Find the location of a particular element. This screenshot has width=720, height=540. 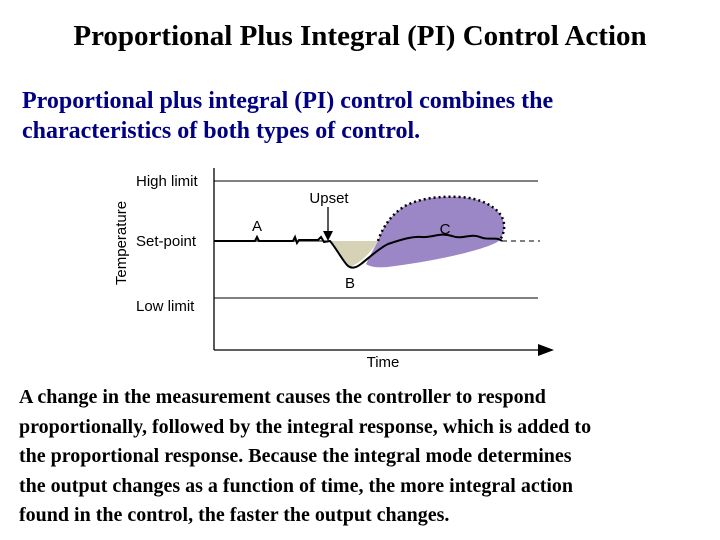

response-curve is located at coordinates (358, 251).